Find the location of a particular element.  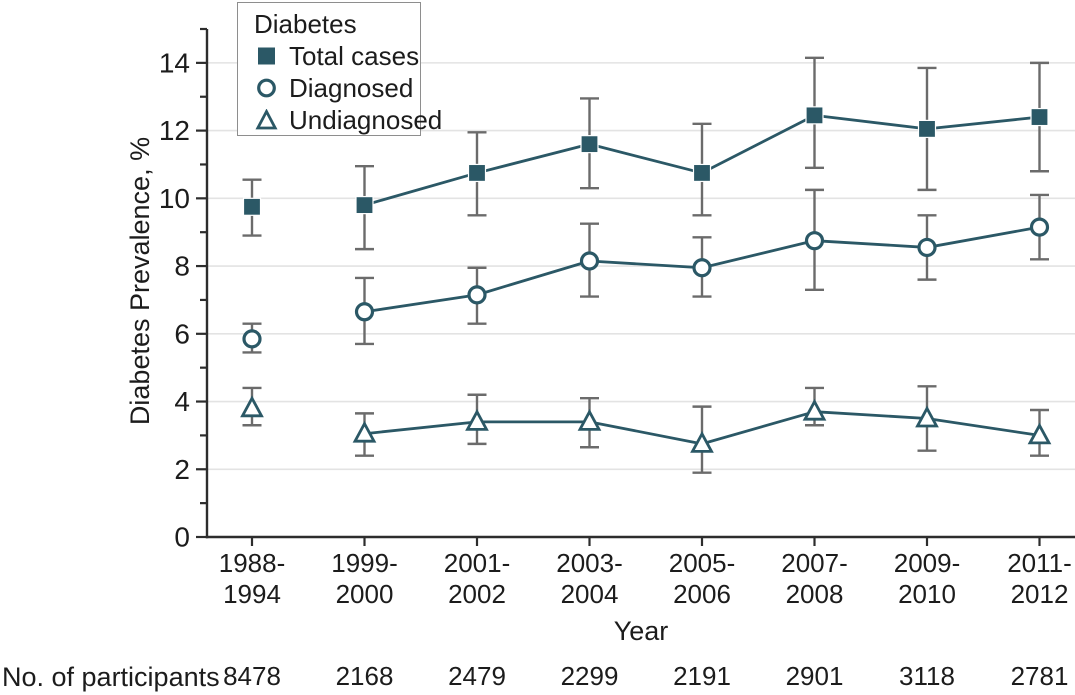

participant-count: 2781 is located at coordinates (1040, 676).